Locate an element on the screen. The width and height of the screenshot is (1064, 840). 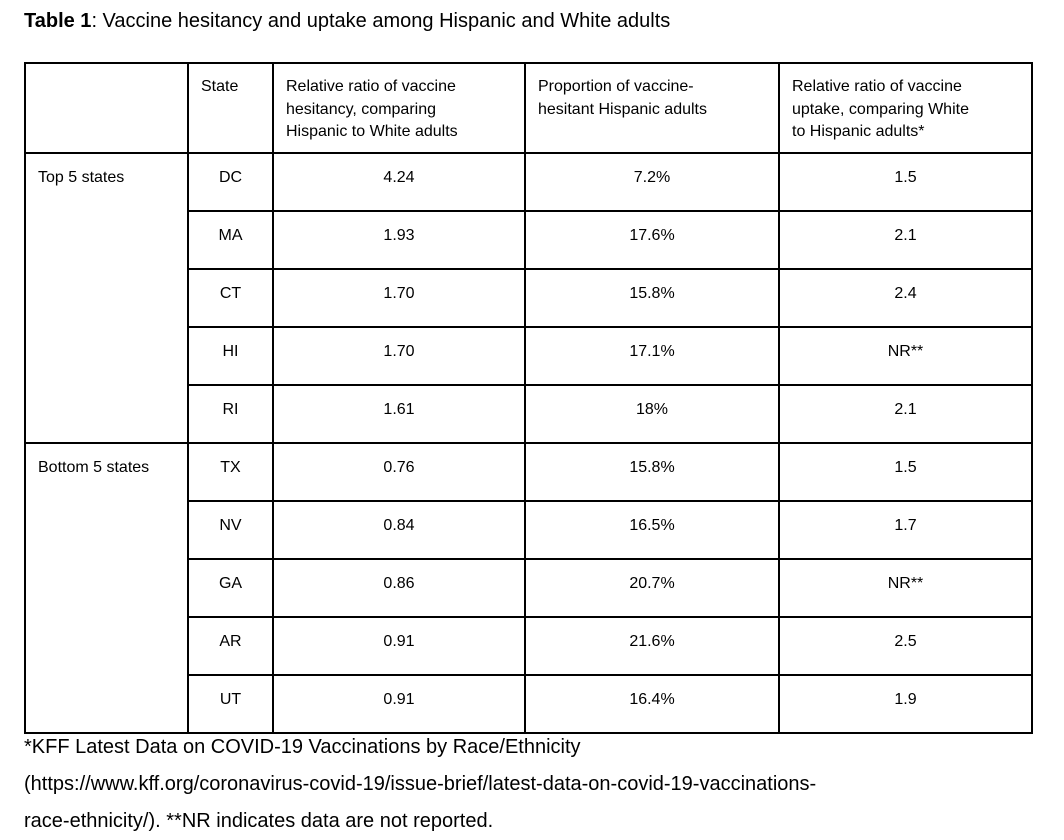
state-cell: CT is located at coordinates (230, 298).